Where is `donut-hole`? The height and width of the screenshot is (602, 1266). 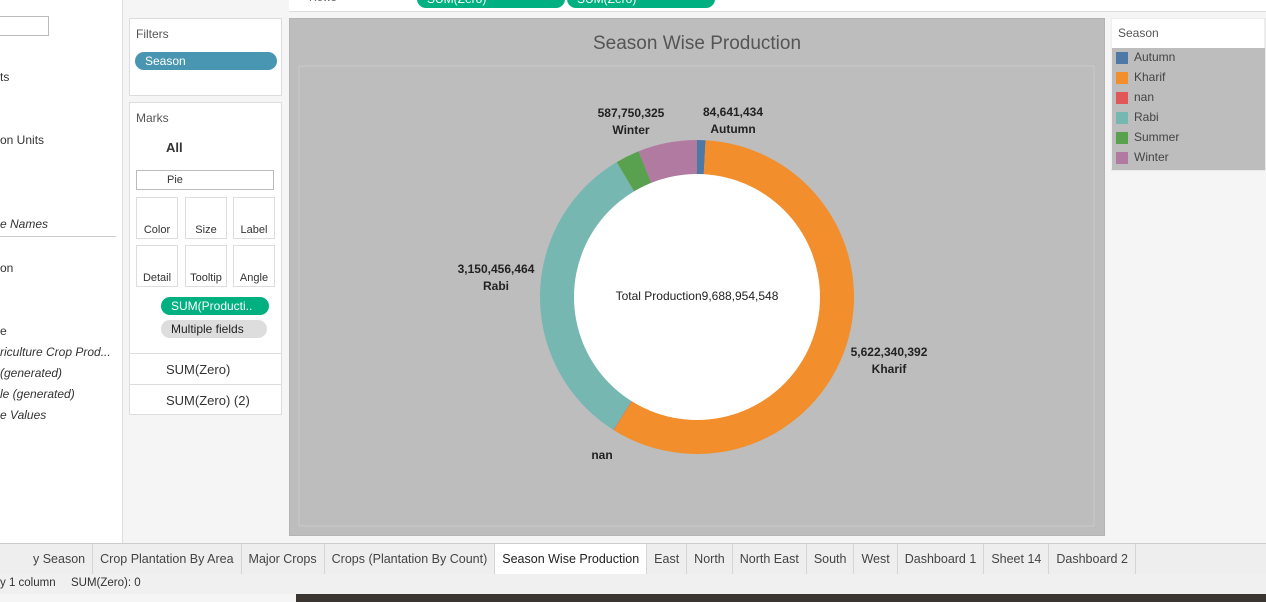
donut-hole is located at coordinates (697, 297).